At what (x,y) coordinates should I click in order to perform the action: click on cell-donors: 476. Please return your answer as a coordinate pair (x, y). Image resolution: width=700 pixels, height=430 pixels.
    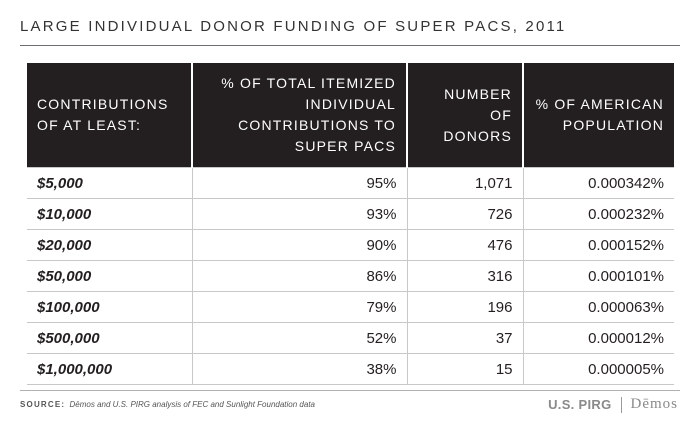
    Looking at the image, I should click on (464, 245).